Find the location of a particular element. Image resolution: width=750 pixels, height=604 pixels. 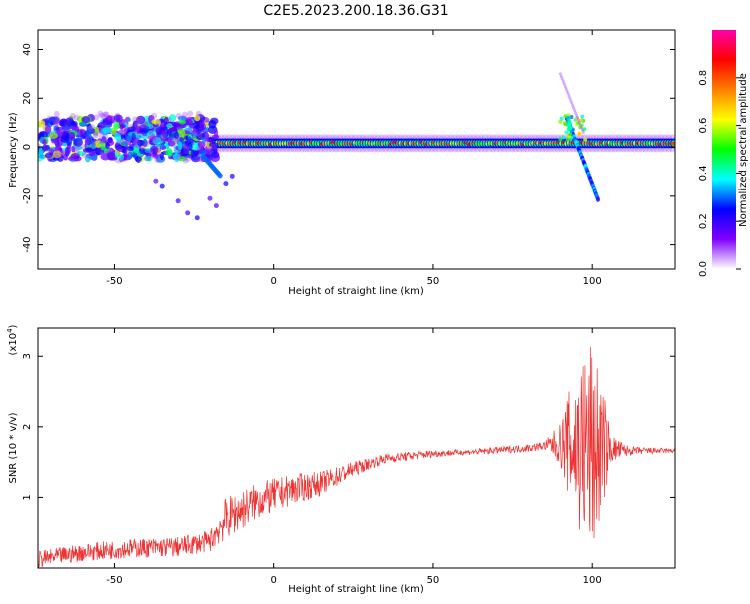

x-tick-label: 0 is located at coordinates (274, 580).